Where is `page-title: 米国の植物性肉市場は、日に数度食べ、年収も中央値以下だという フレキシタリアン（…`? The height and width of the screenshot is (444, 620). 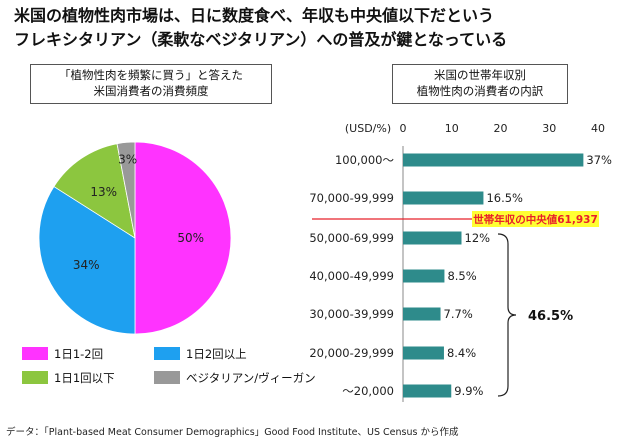 page-title: 米国の植物性肉市場は、日に数度食べ、年収も中央値以下だという フレキシタリアン（… is located at coordinates (314, 28).